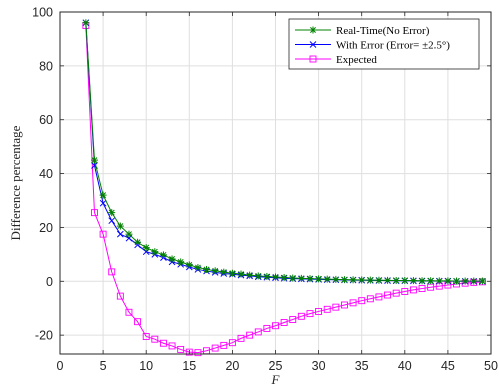 This screenshot has height=389, width=499. Describe the element at coordinates (383, 31) in the screenshot. I see `legend-label-real-time: Real-Time(No Error)` at that location.